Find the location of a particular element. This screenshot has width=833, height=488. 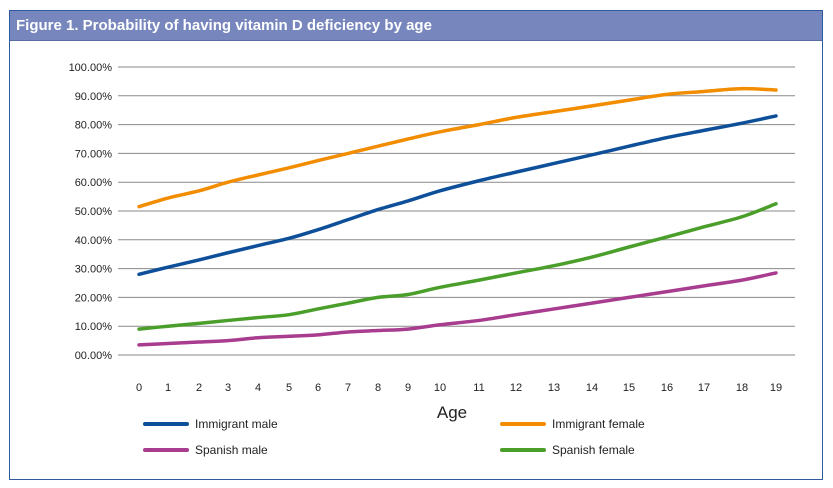

y-tick-label: 70.00% is located at coordinates (94, 154).